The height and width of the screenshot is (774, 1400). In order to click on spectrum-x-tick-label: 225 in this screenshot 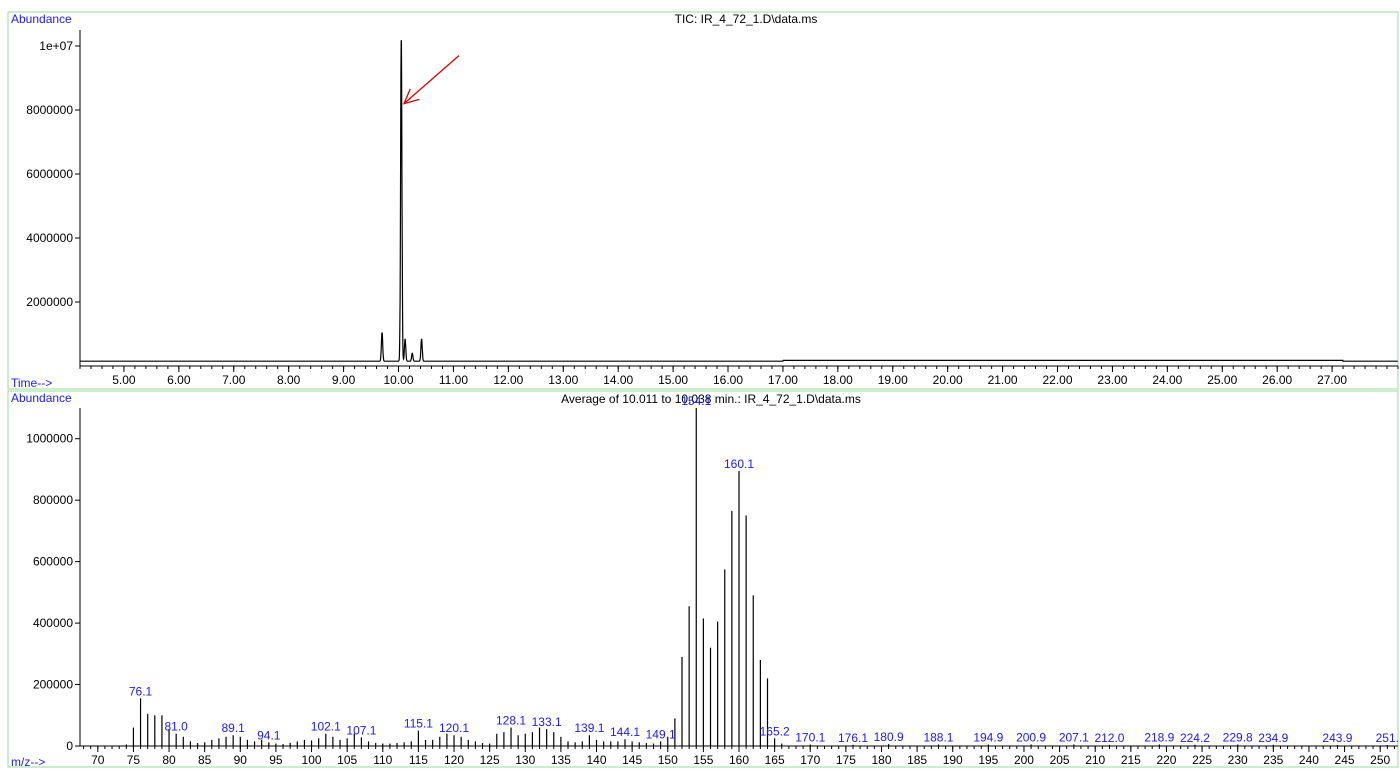, I will do `click(1202, 760)`.